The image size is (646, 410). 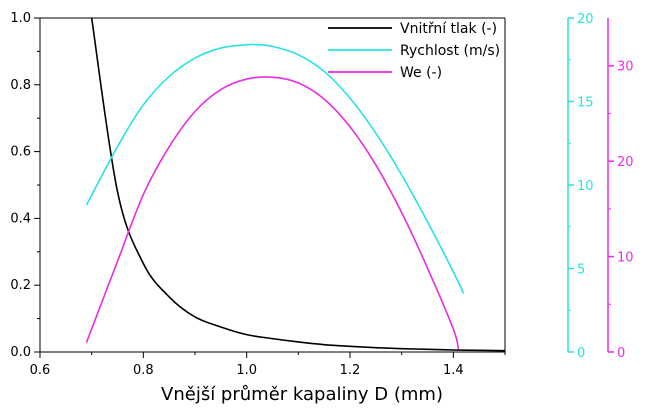 What do you see at coordinates (581, 270) in the screenshot?
I see `right1-y-axis-tick-label: 5` at bounding box center [581, 270].